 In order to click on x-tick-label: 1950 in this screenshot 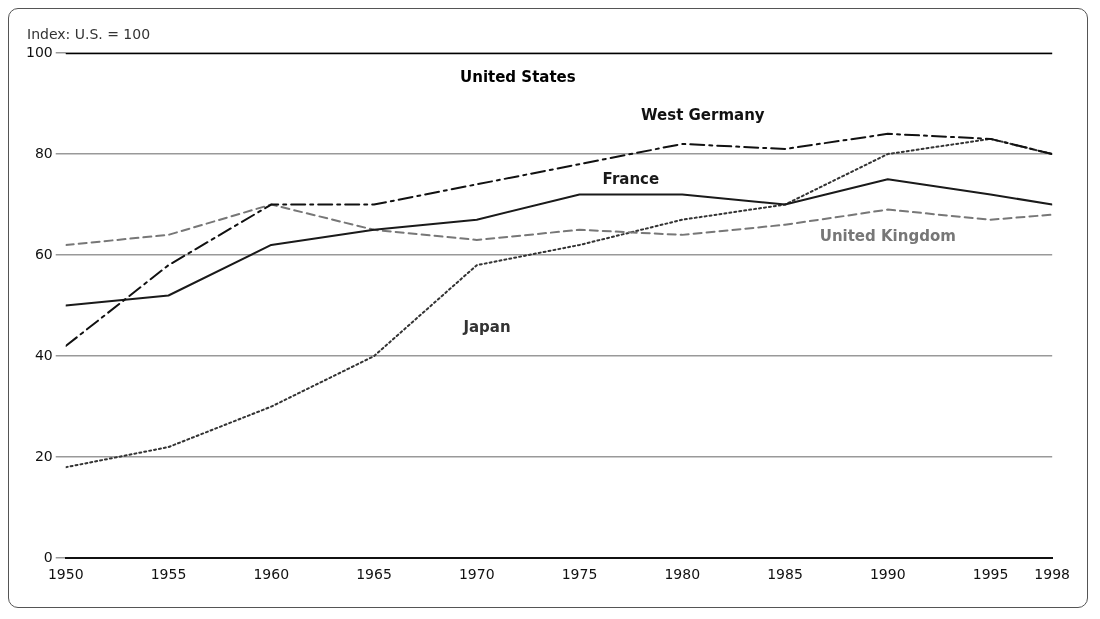, I will do `click(65, 574)`.